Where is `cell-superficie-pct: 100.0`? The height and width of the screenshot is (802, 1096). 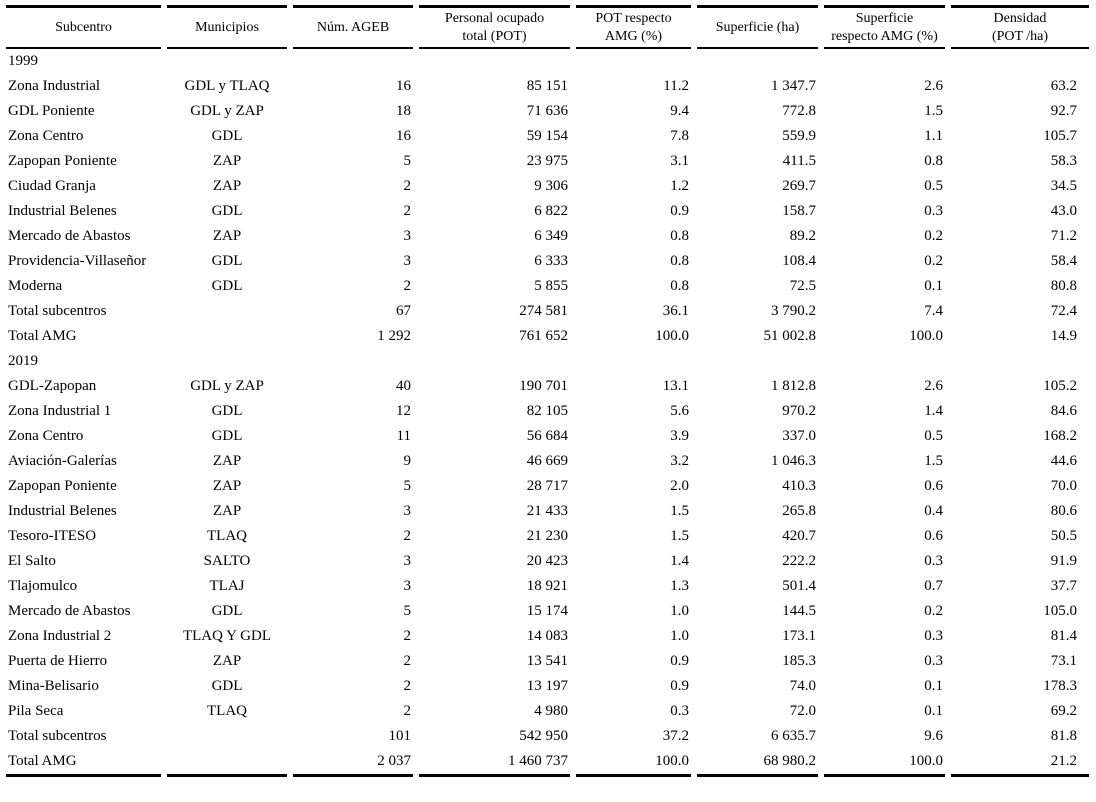 cell-superficie-pct: 100.0 is located at coordinates (884, 763).